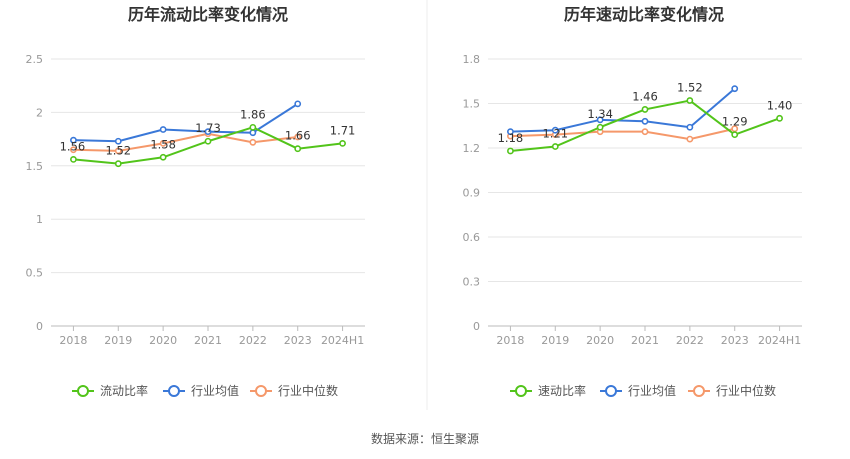 This screenshot has height=459, width=850. Describe the element at coordinates (472, 193) in the screenshot. I see `y-tick-label: 0.9` at that location.